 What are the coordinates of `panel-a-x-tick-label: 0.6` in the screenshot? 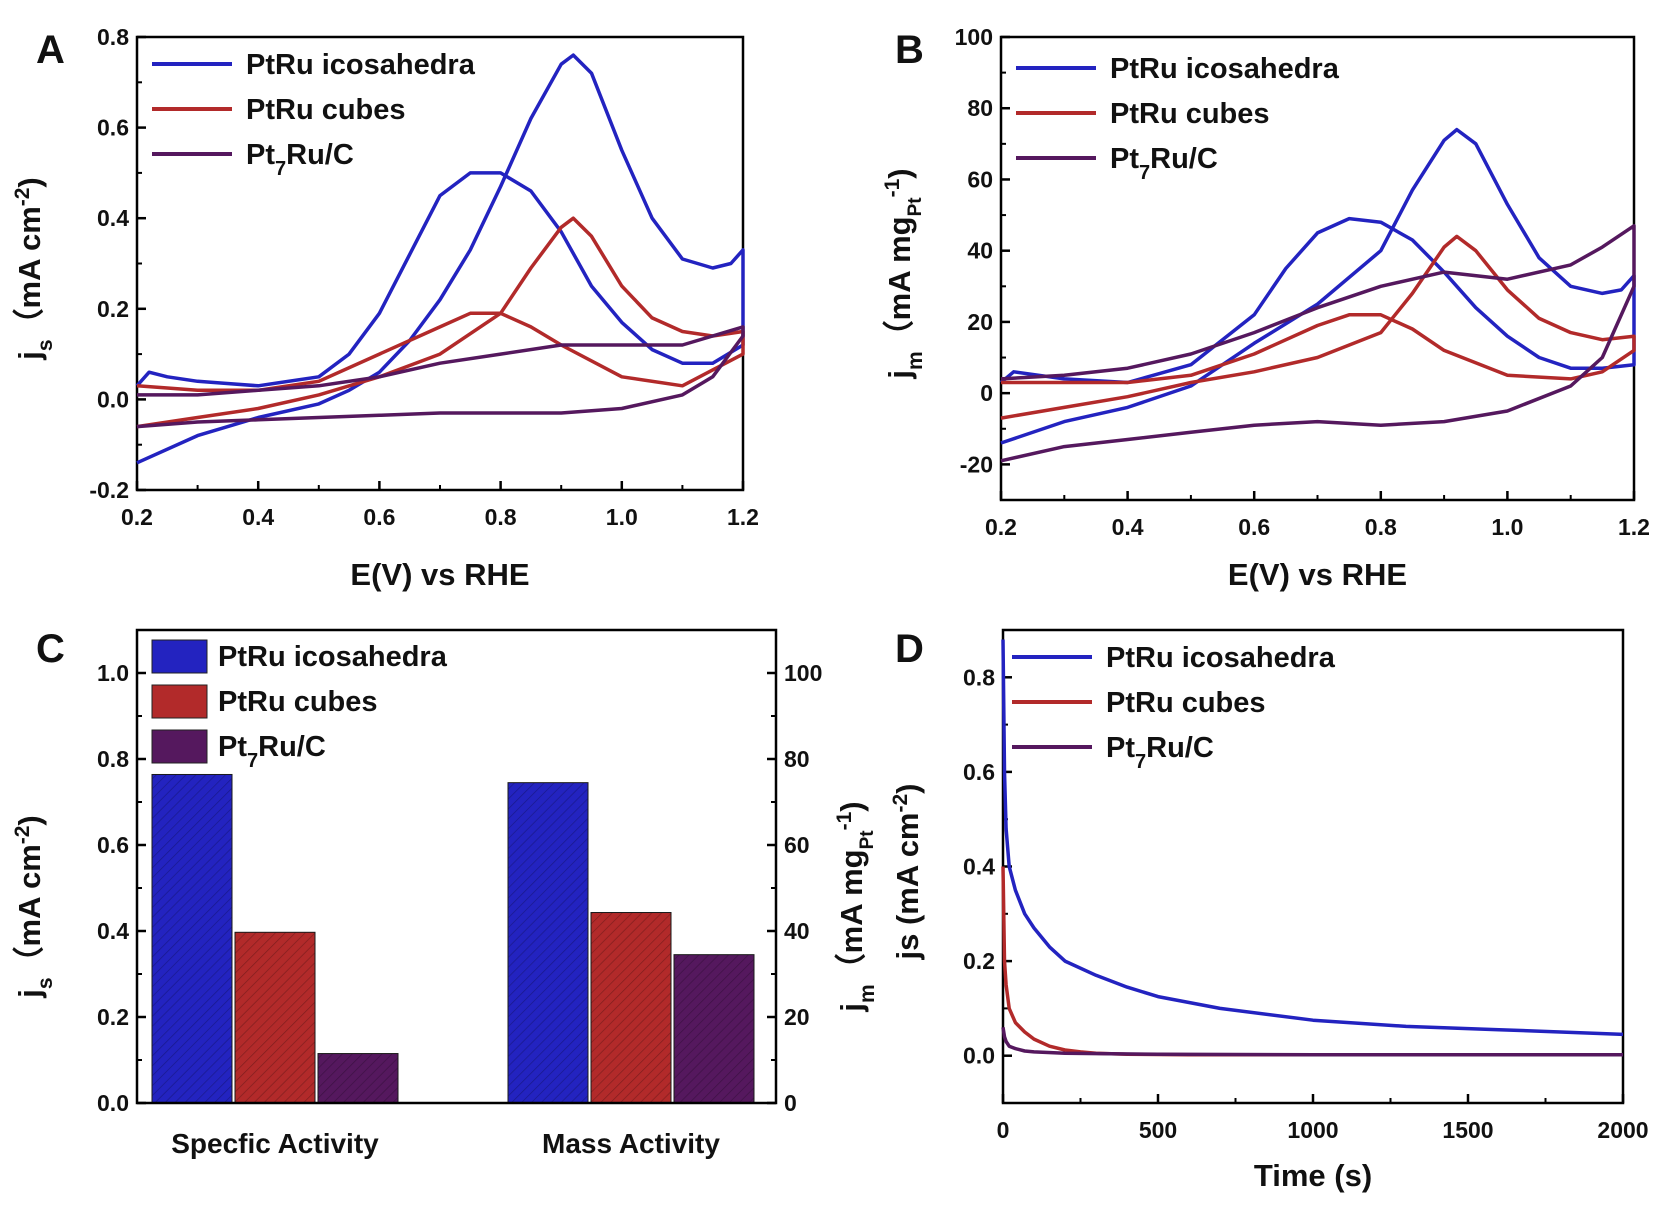 It's located at (379, 517).